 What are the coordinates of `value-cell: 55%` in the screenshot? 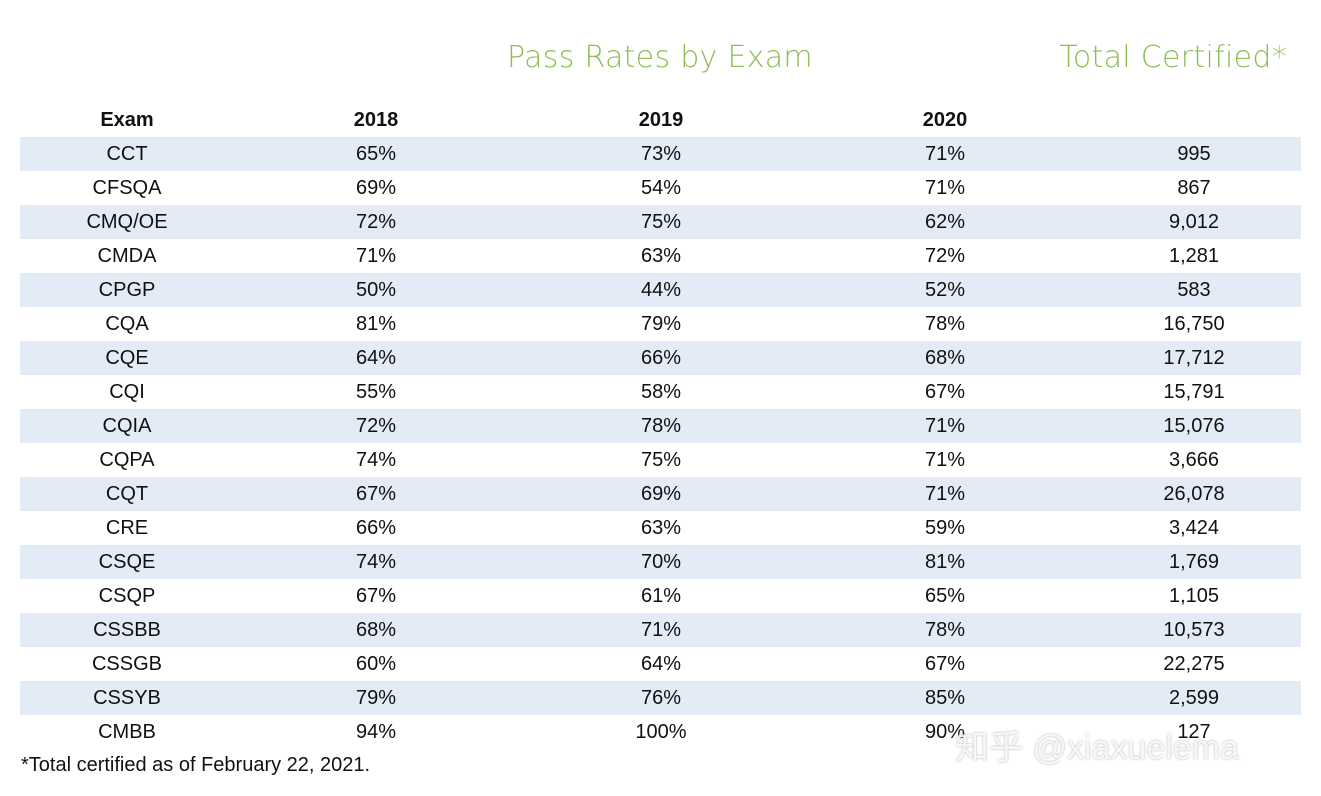 It's located at (376, 392).